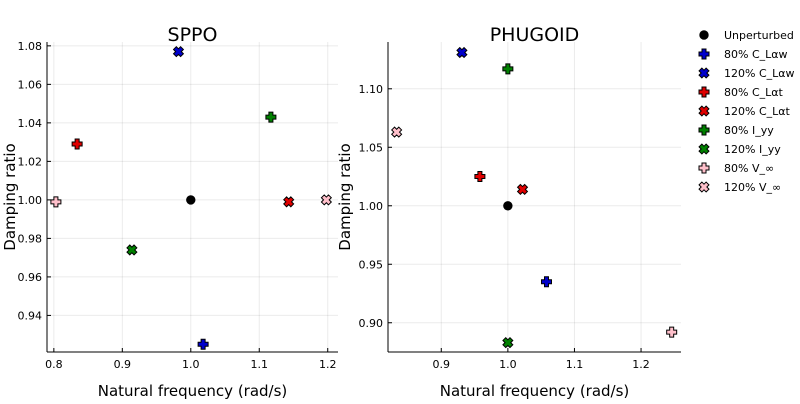 The image size is (800, 404). I want to click on legend-item: 80% I_yy, so click(736, 130).